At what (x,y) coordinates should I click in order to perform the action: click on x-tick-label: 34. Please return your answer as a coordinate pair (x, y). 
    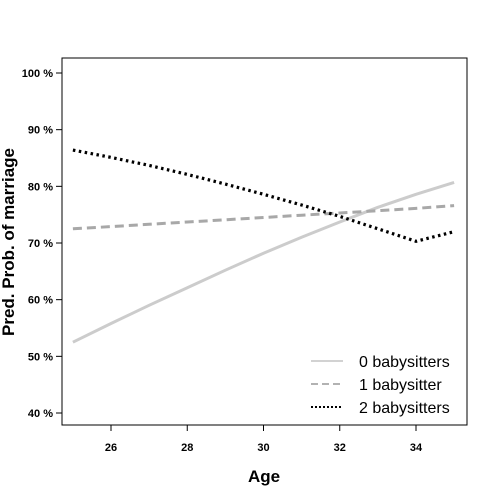
    Looking at the image, I should click on (416, 448).